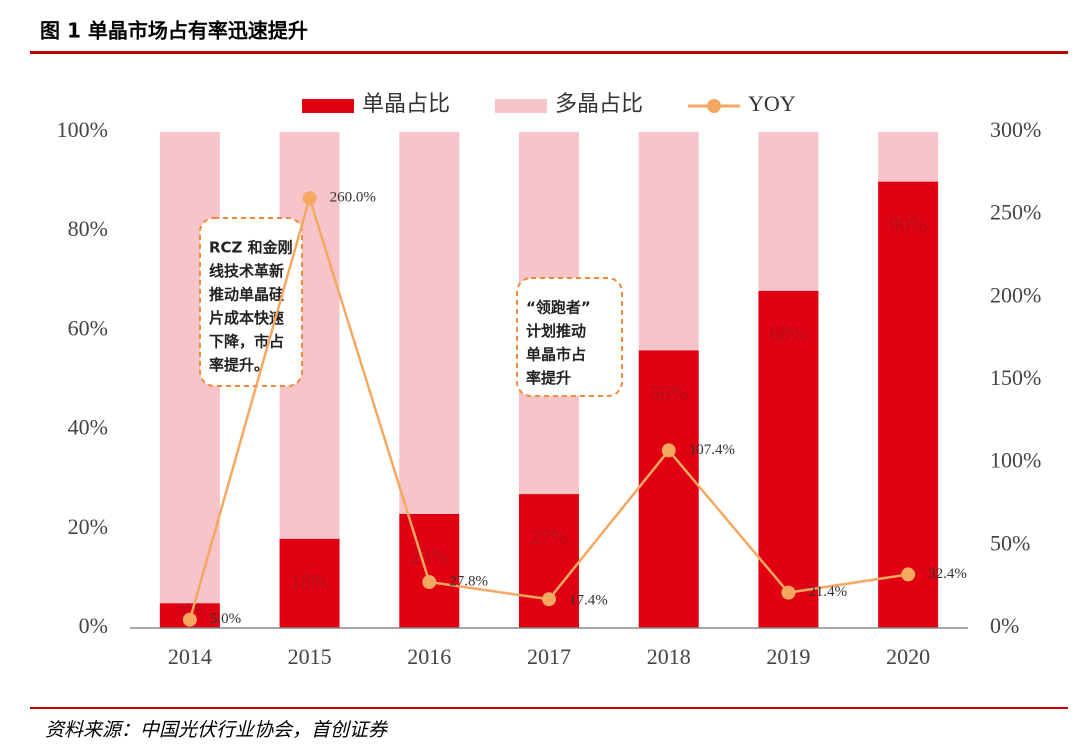 This screenshot has width=1080, height=756. What do you see at coordinates (599, 103) in the screenshot?
I see `legend-label: 多晶占比` at bounding box center [599, 103].